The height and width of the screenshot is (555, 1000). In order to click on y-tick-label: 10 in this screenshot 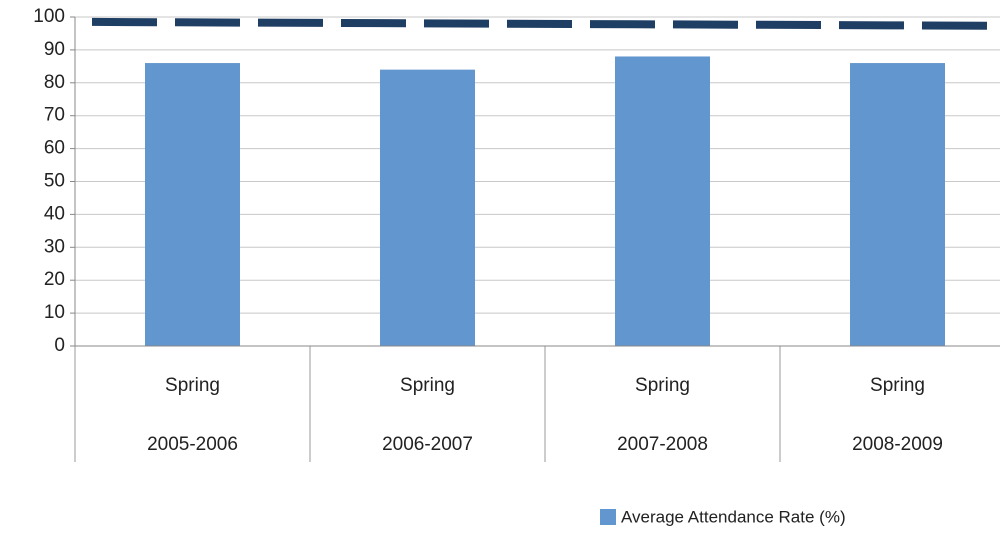, I will do `click(54, 312)`.